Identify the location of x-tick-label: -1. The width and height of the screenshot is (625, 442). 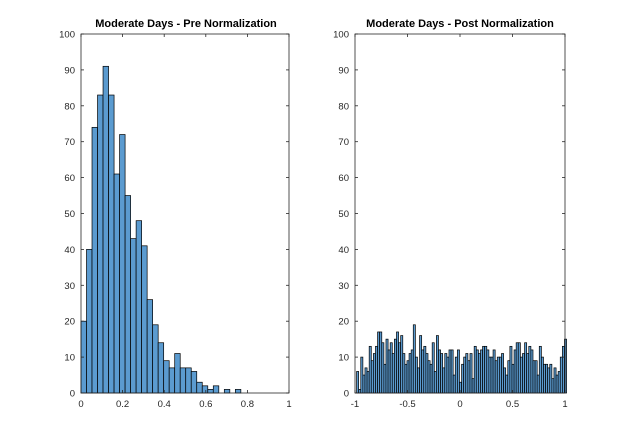
(355, 404).